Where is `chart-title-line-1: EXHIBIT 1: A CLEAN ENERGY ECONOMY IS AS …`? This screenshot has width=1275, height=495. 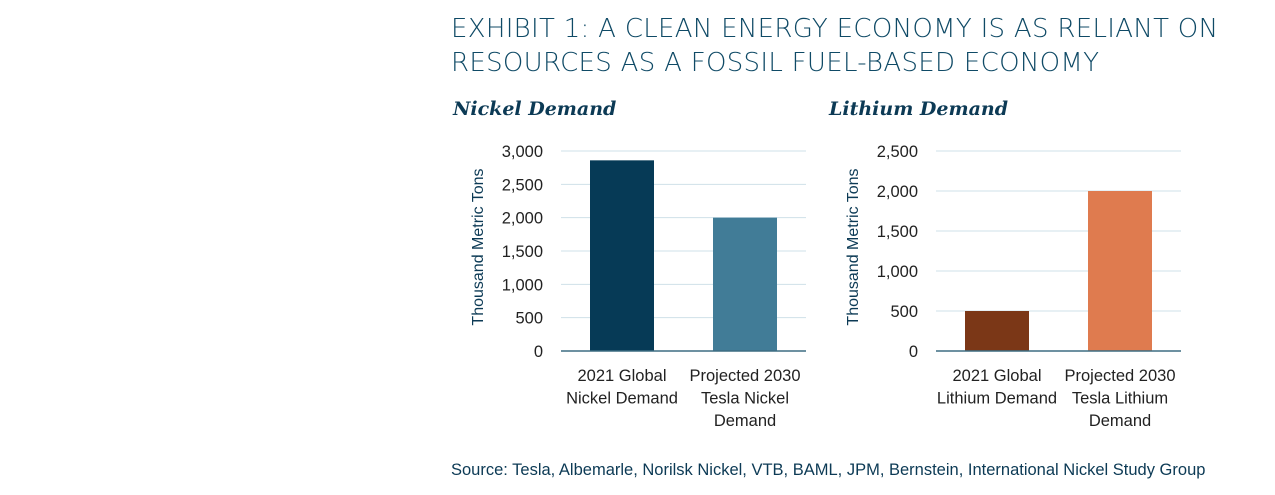 chart-title-line-1: EXHIBIT 1: A CLEAN ENERGY ECONOMY IS AS … is located at coordinates (835, 29).